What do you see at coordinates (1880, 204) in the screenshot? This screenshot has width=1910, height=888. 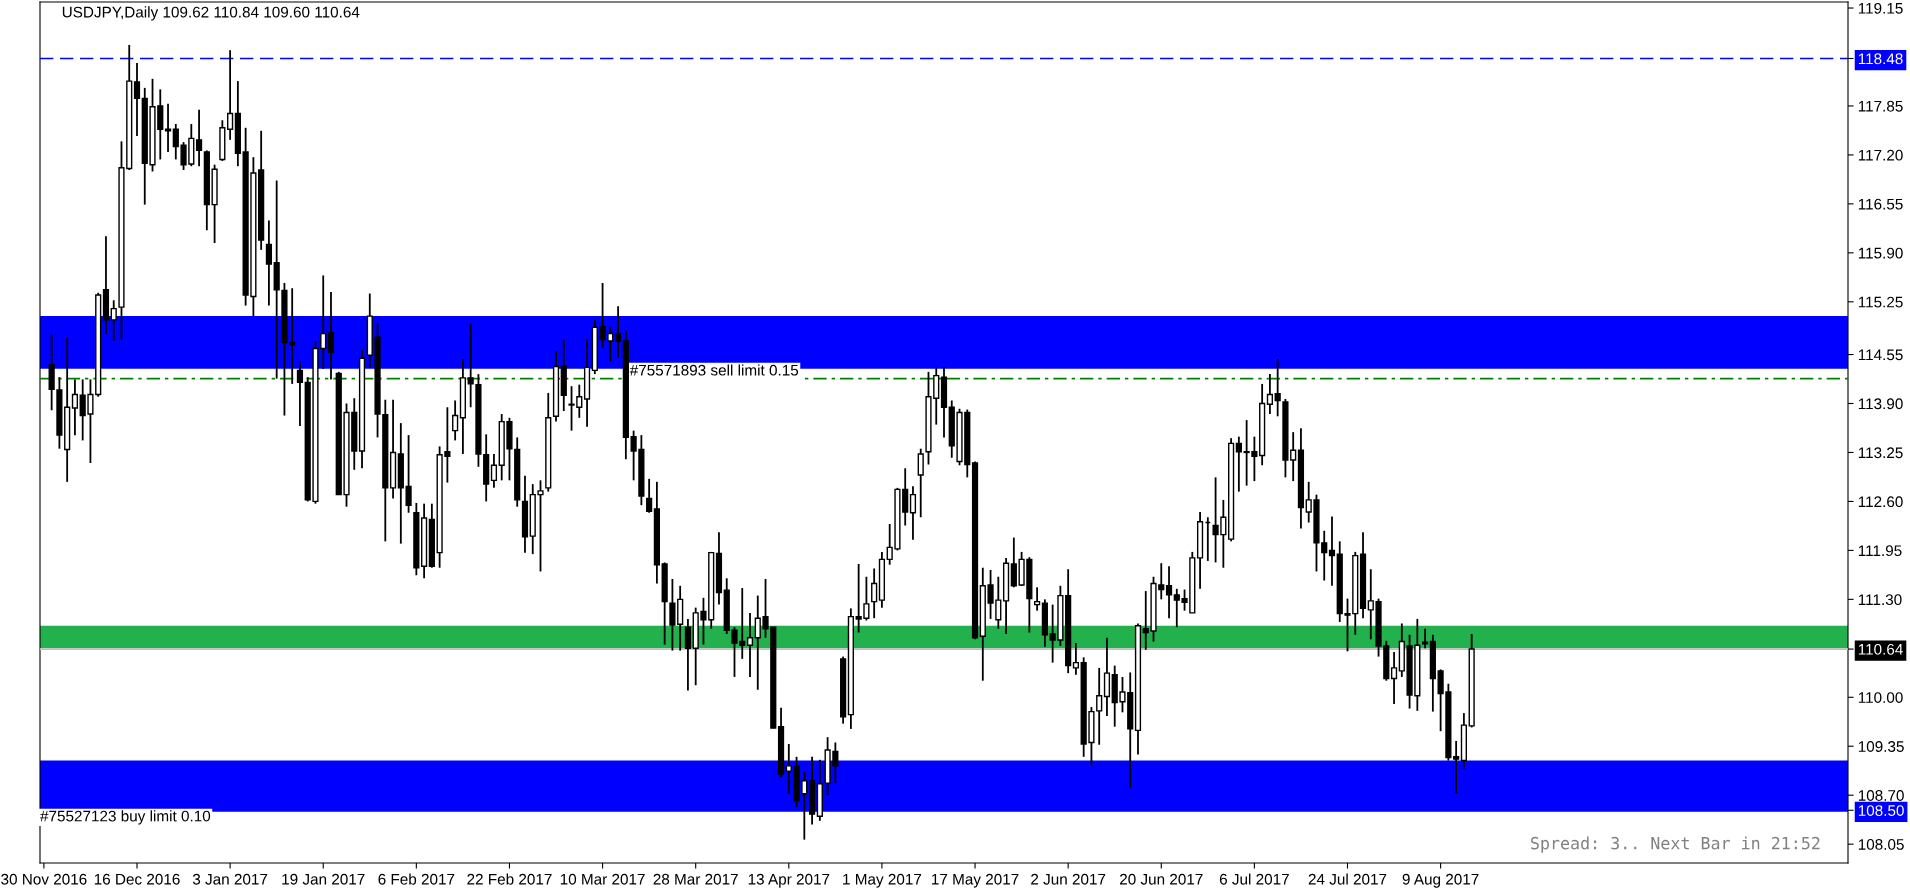 I see `y-tick-label: 116.55` at bounding box center [1880, 204].